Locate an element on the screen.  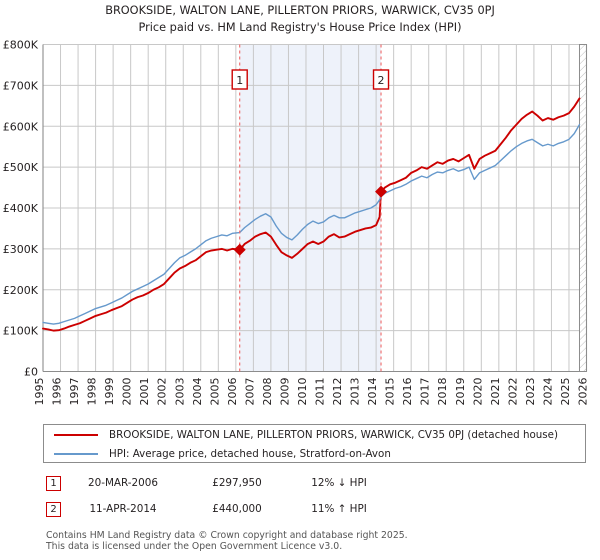
svg-text: £600K is located at coordinates (21, 126).